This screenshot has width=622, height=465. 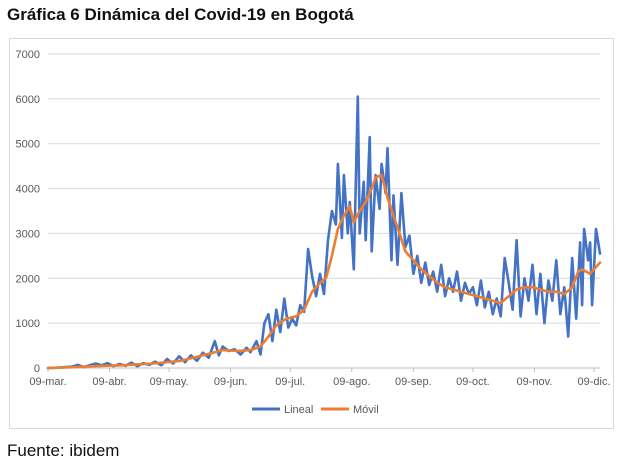 What do you see at coordinates (28, 324) in the screenshot?
I see `y-tick-label: 1000` at bounding box center [28, 324].